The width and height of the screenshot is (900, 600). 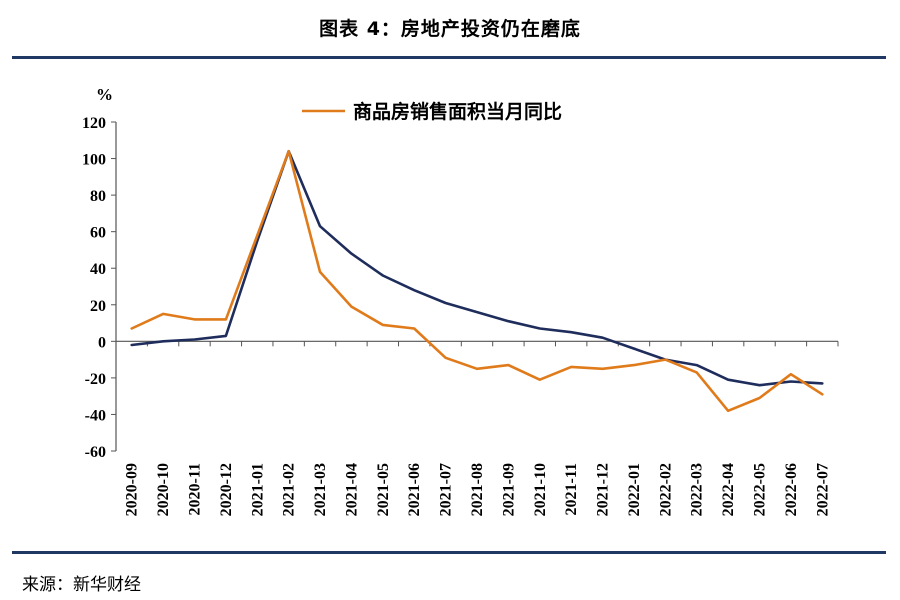 What do you see at coordinates (226, 489) in the screenshot?
I see `x-tick-label: 2020-12` at bounding box center [226, 489].